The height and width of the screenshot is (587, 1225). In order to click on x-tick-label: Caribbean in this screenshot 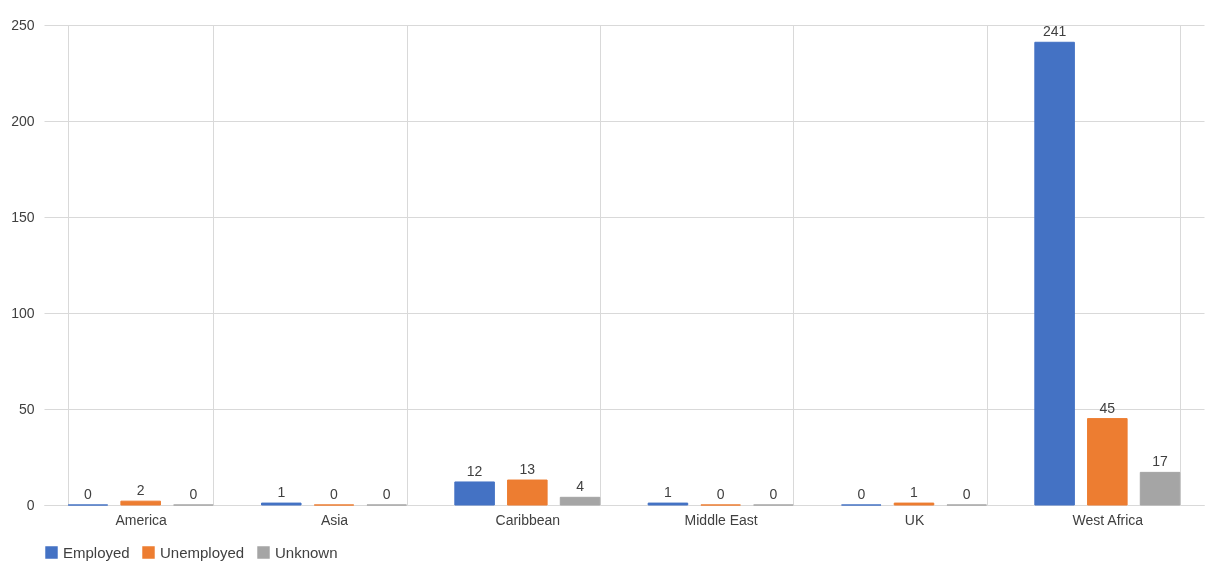, I will do `click(528, 519)`.